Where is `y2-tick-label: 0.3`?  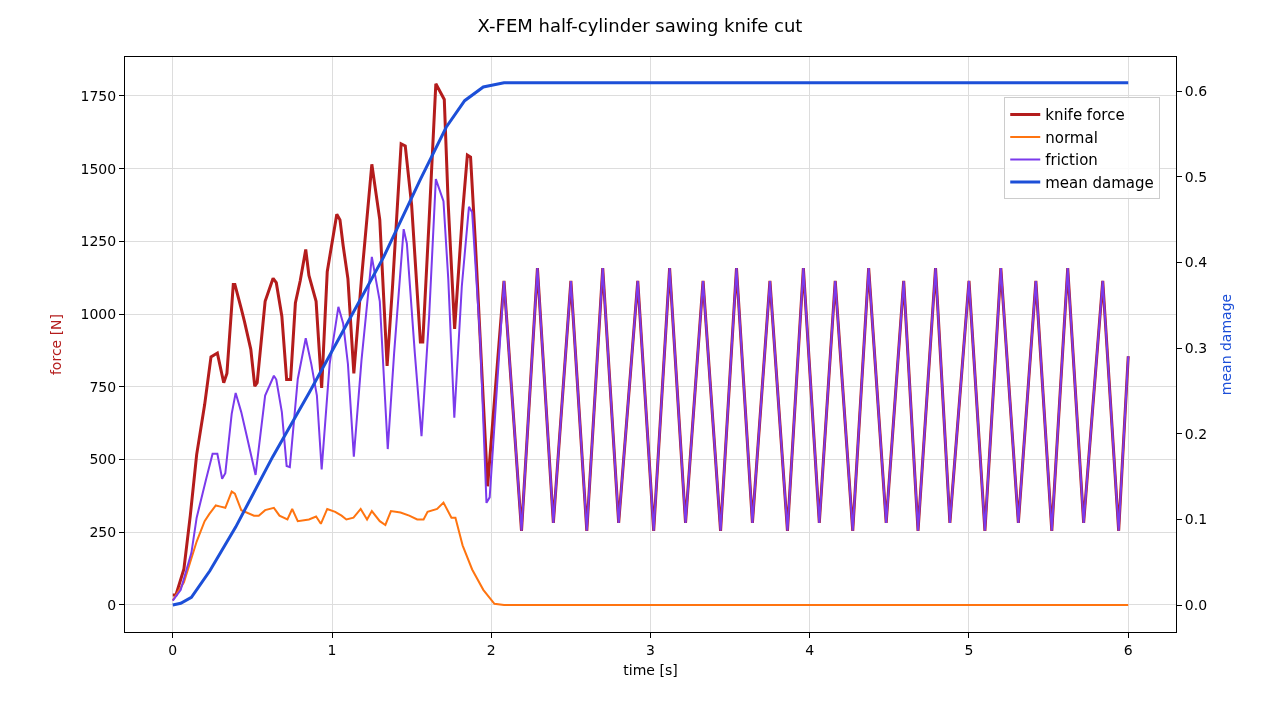 y2-tick-label: 0.3 is located at coordinates (1196, 348).